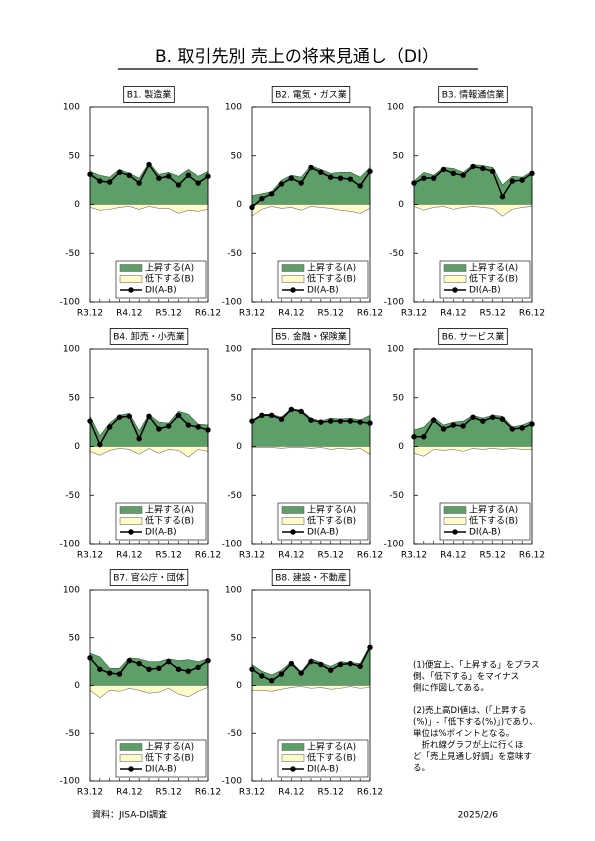 The width and height of the screenshot is (595, 841). I want to click on note-line: る。, so click(421, 769).